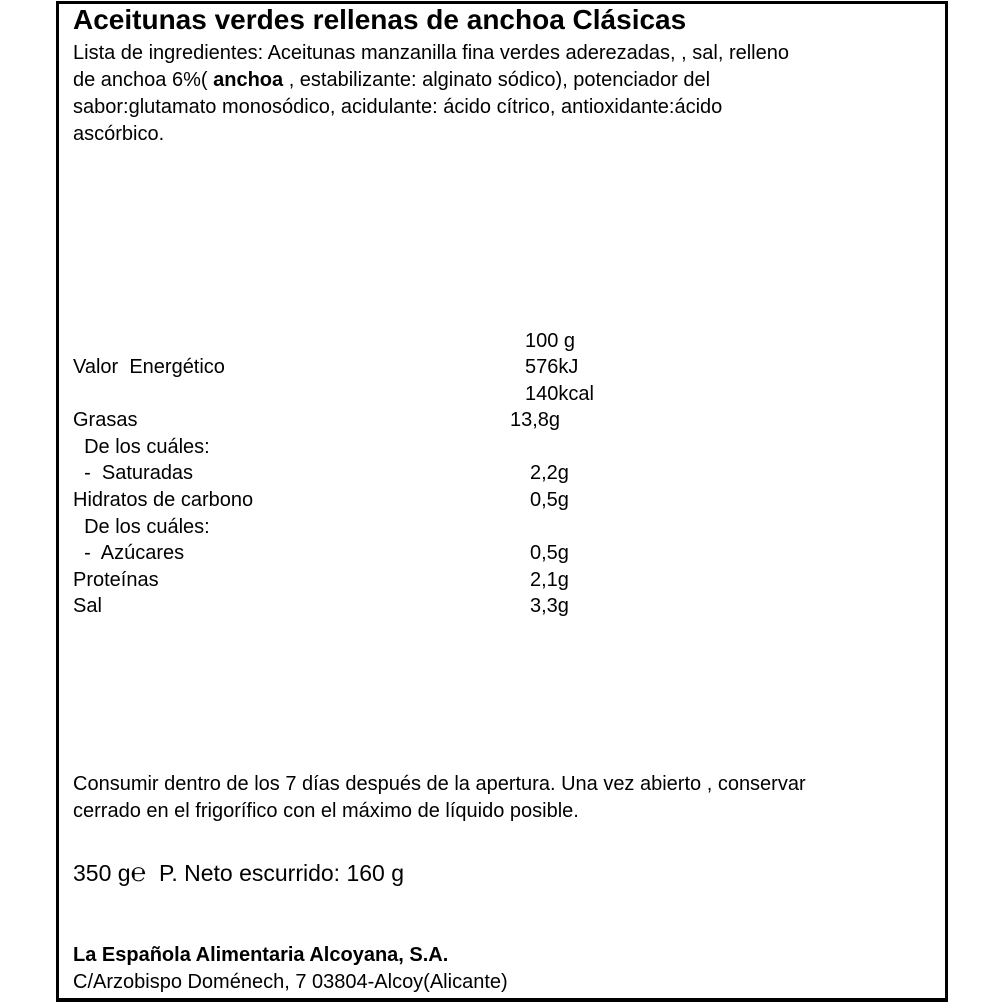 Image resolution: width=1000 pixels, height=1002 pixels. What do you see at coordinates (119, 134) in the screenshot?
I see `ingredients-line: ascórbico.` at bounding box center [119, 134].